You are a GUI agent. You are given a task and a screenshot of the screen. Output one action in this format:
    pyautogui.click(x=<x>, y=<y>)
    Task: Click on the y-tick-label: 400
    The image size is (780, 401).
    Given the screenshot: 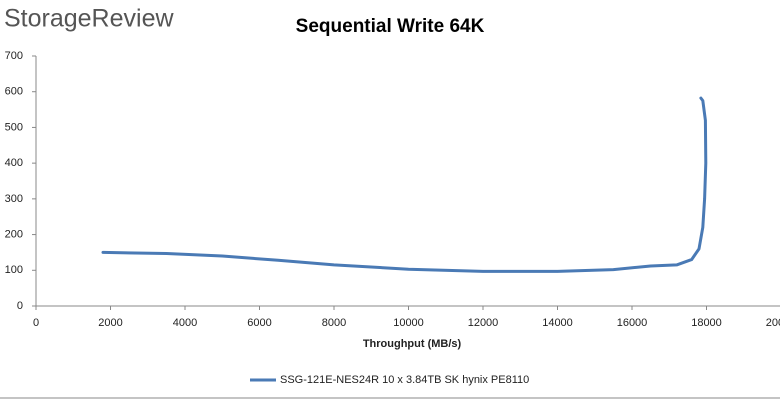 What is the action you would take?
    pyautogui.click(x=14, y=163)
    